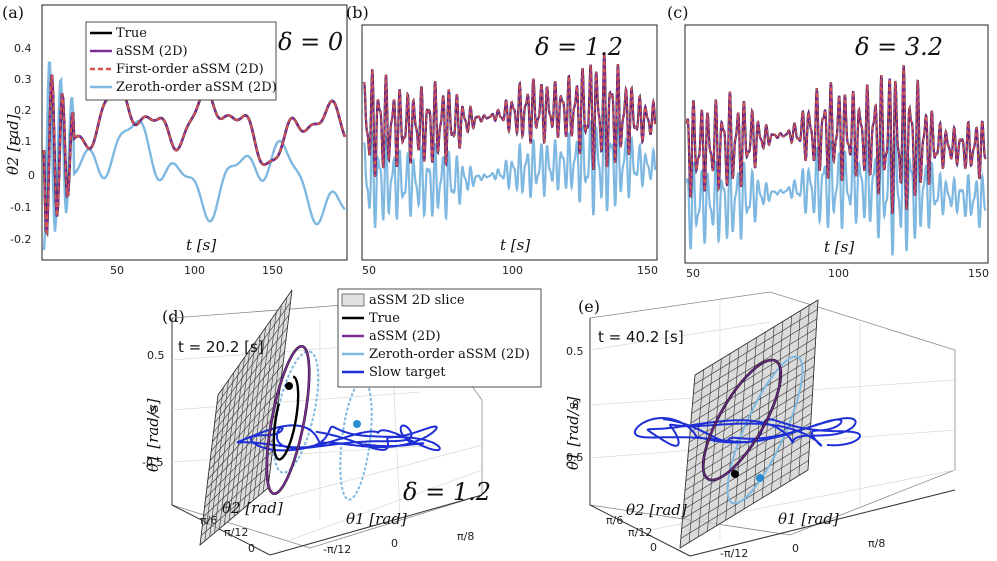  I want to click on d-slice-v4, so click(250, 386).